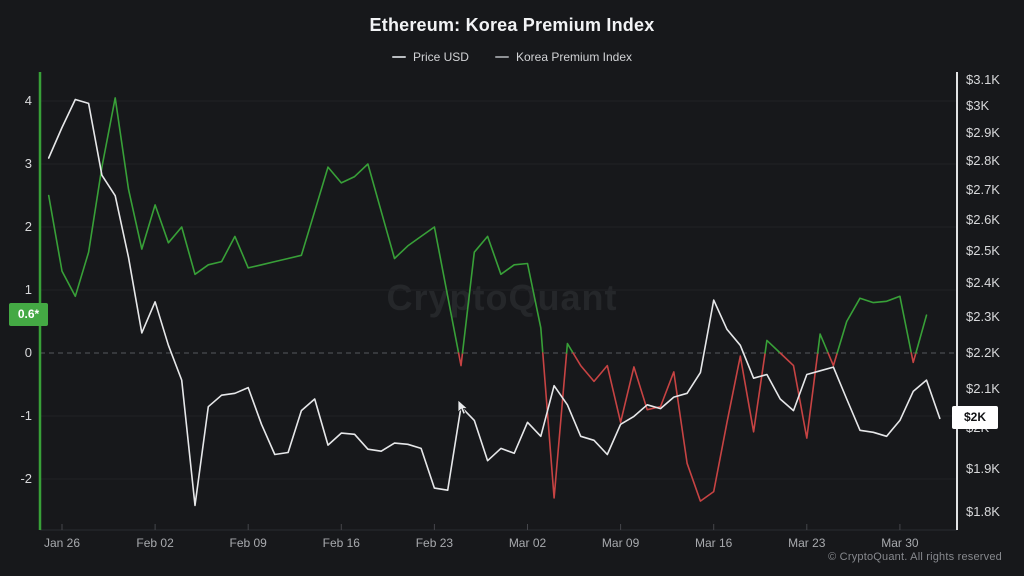 This screenshot has width=1024, height=576. Describe the element at coordinates (28, 163) in the screenshot. I see `left-axis-tick: 3` at that location.